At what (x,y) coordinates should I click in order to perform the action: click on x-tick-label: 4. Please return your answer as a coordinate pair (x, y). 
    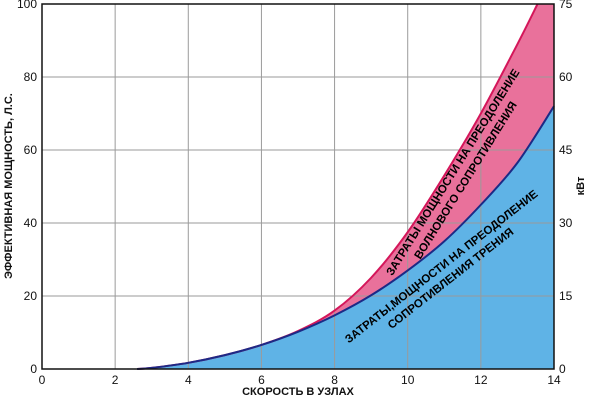
    Looking at the image, I should click on (188, 380).